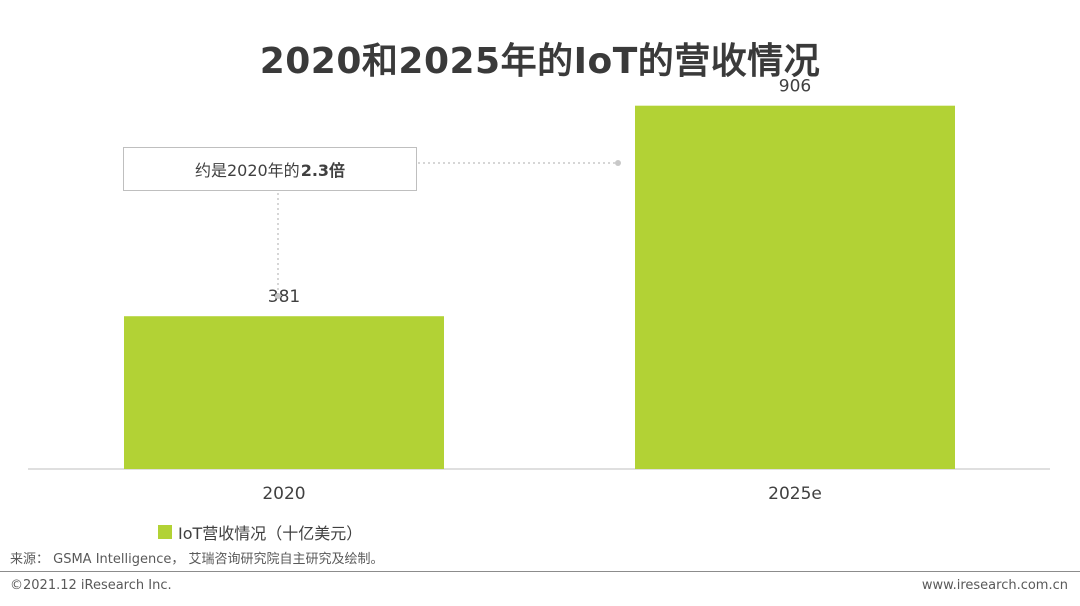  What do you see at coordinates (165, 532) in the screenshot?
I see `legend-swatch` at bounding box center [165, 532].